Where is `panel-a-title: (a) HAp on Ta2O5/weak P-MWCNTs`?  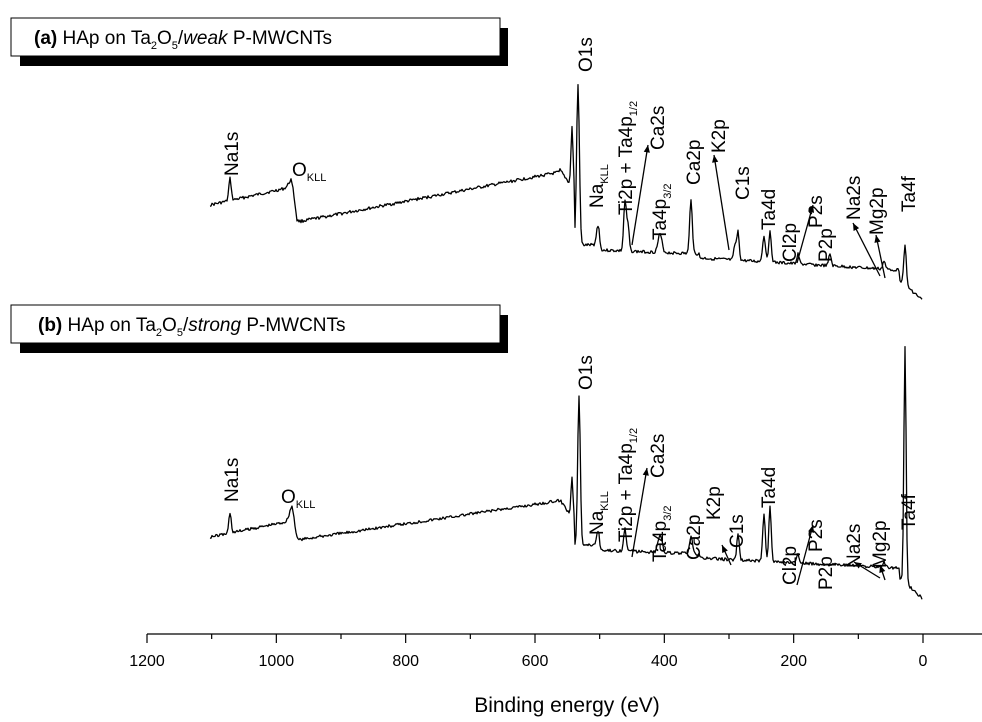 panel-a-title: (a) HAp on Ta2O5/weak P-MWCNTs is located at coordinates (183, 40).